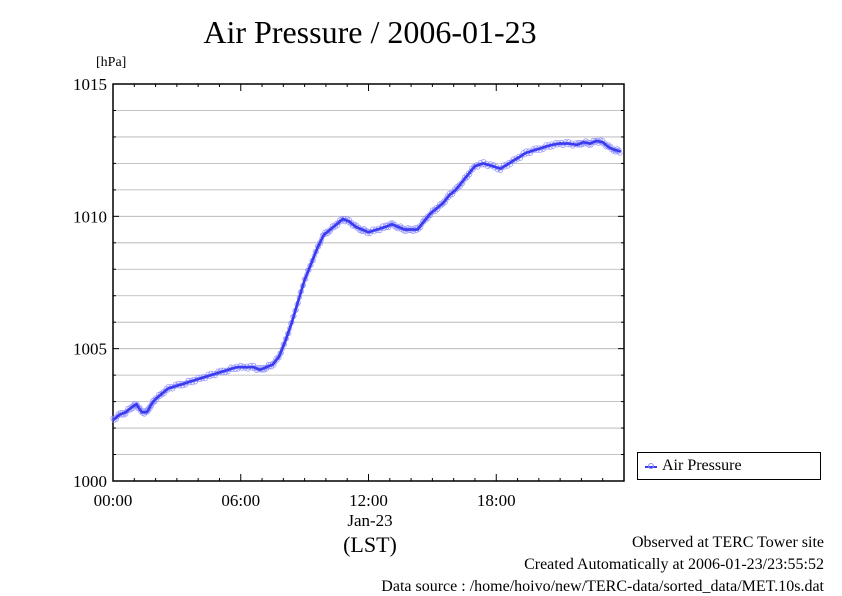 The height and width of the screenshot is (596, 842). What do you see at coordinates (370, 520) in the screenshot?
I see `x-axis-date-label: Jan-23` at bounding box center [370, 520].